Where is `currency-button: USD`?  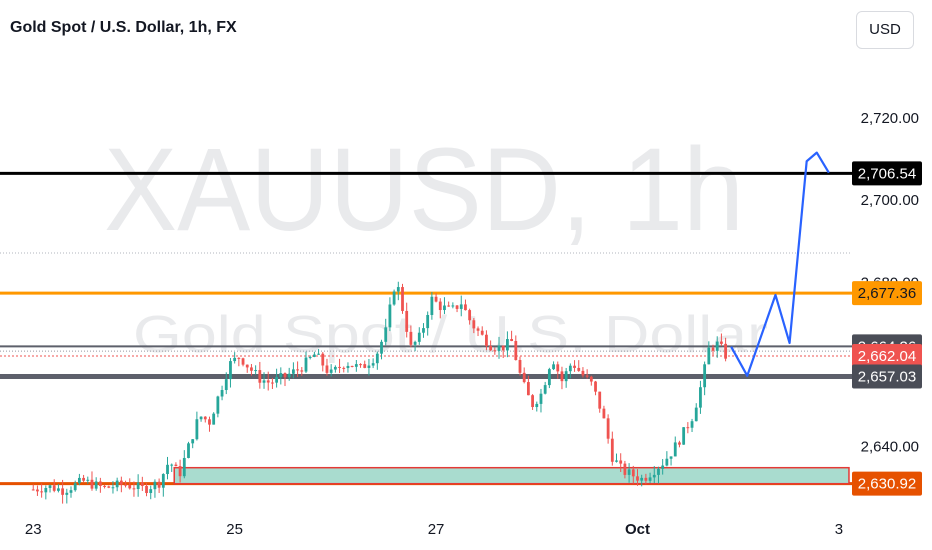 currency-button: USD is located at coordinates (885, 30).